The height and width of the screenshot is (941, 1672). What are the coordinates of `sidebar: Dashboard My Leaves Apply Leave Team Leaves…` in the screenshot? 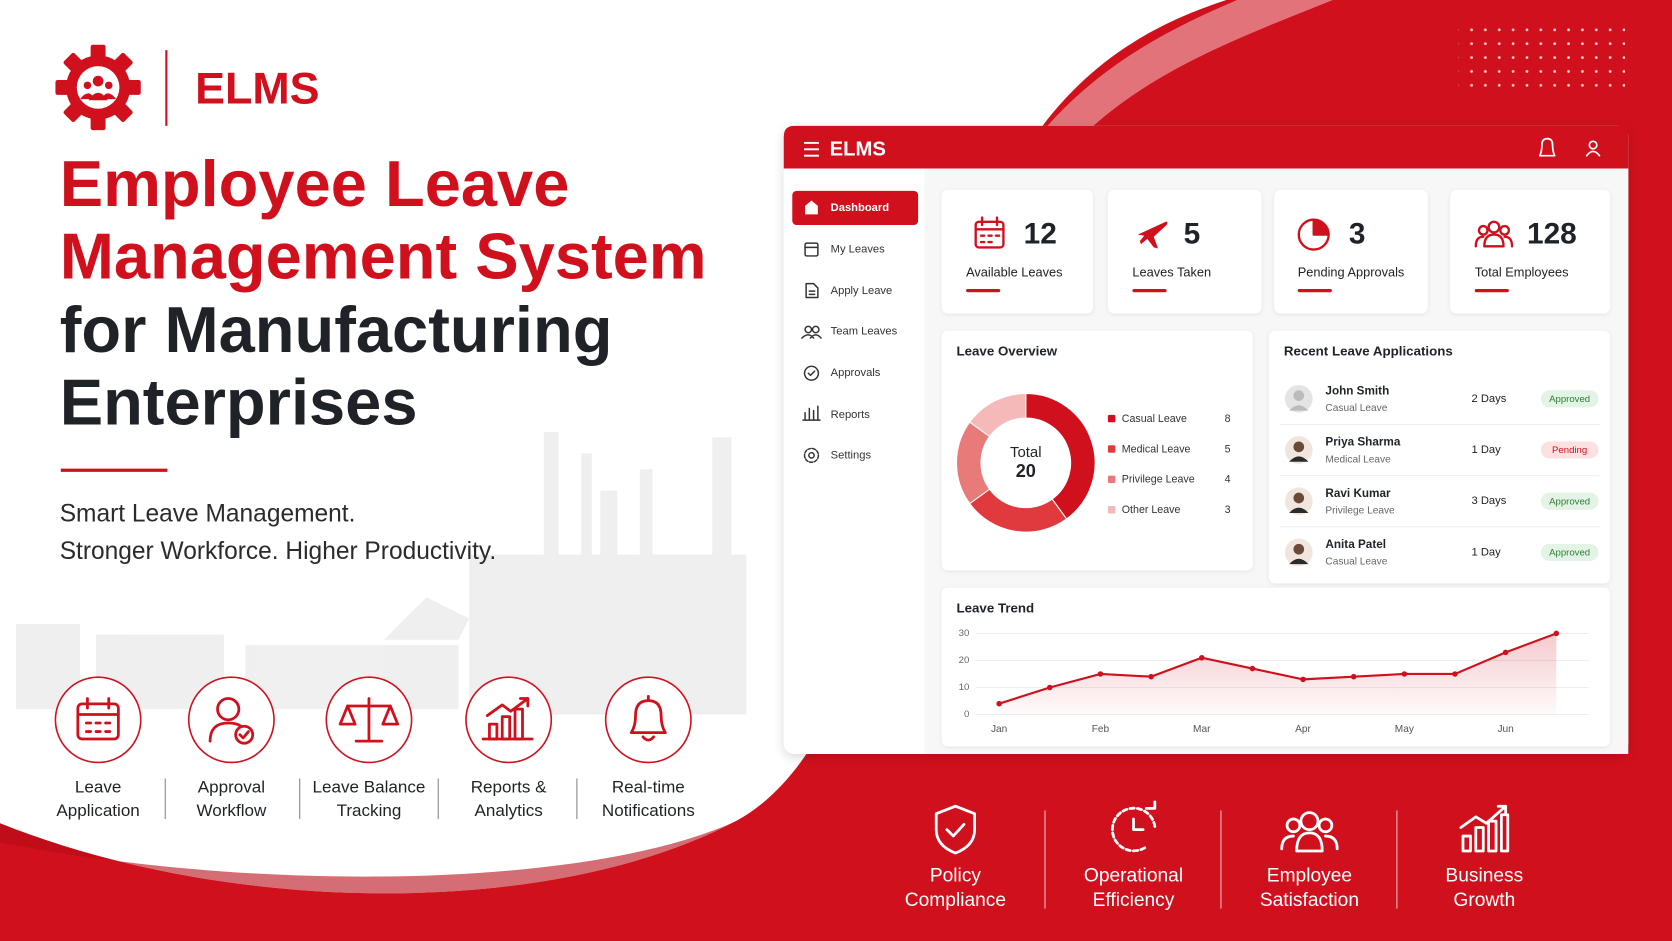 It's located at (864, 331).